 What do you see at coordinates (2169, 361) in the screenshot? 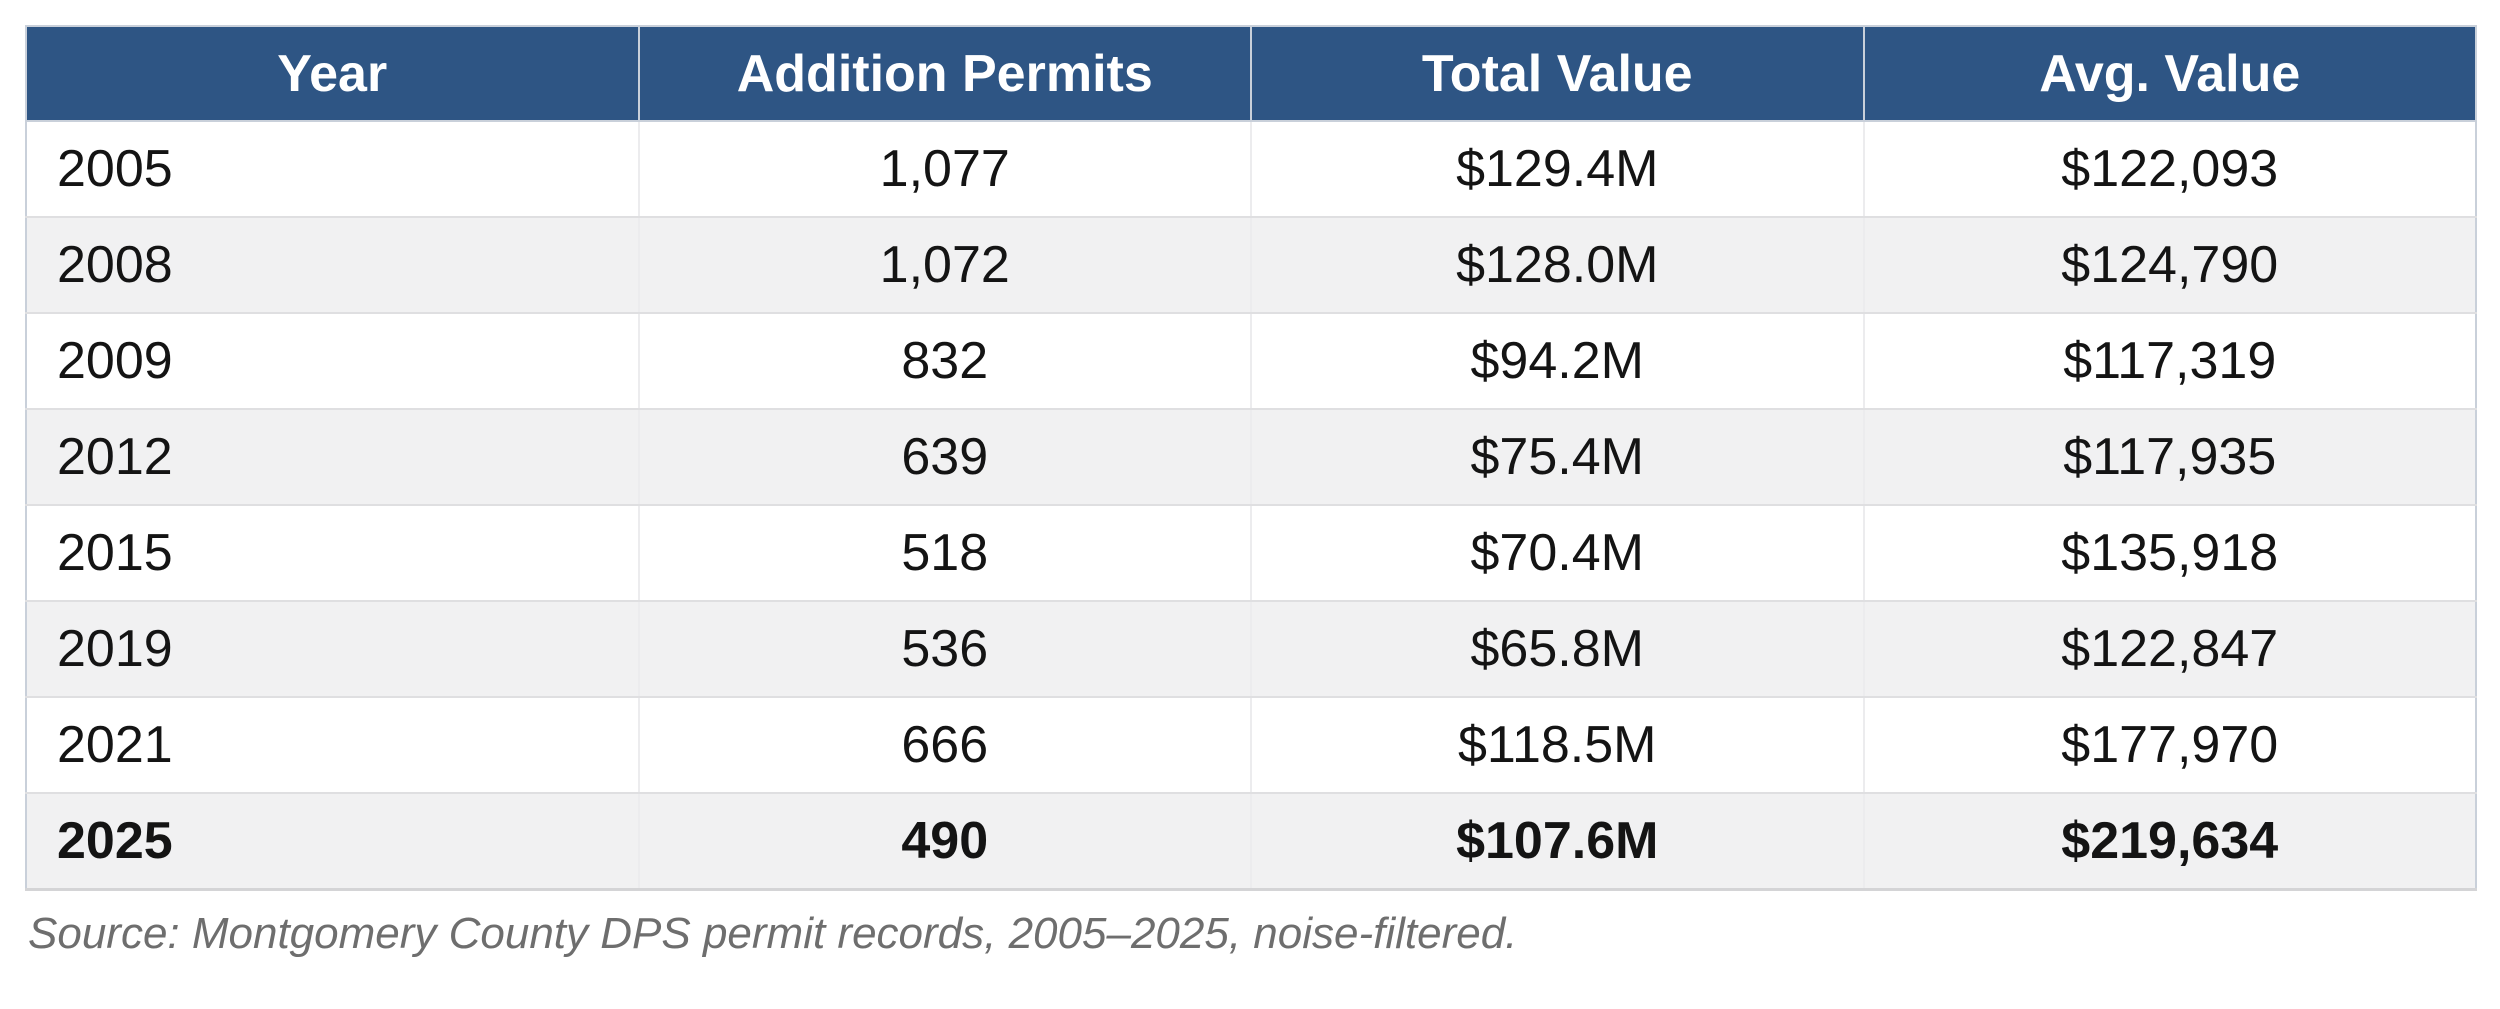
I see `cell-avg-value: $117,319` at bounding box center [2169, 361].